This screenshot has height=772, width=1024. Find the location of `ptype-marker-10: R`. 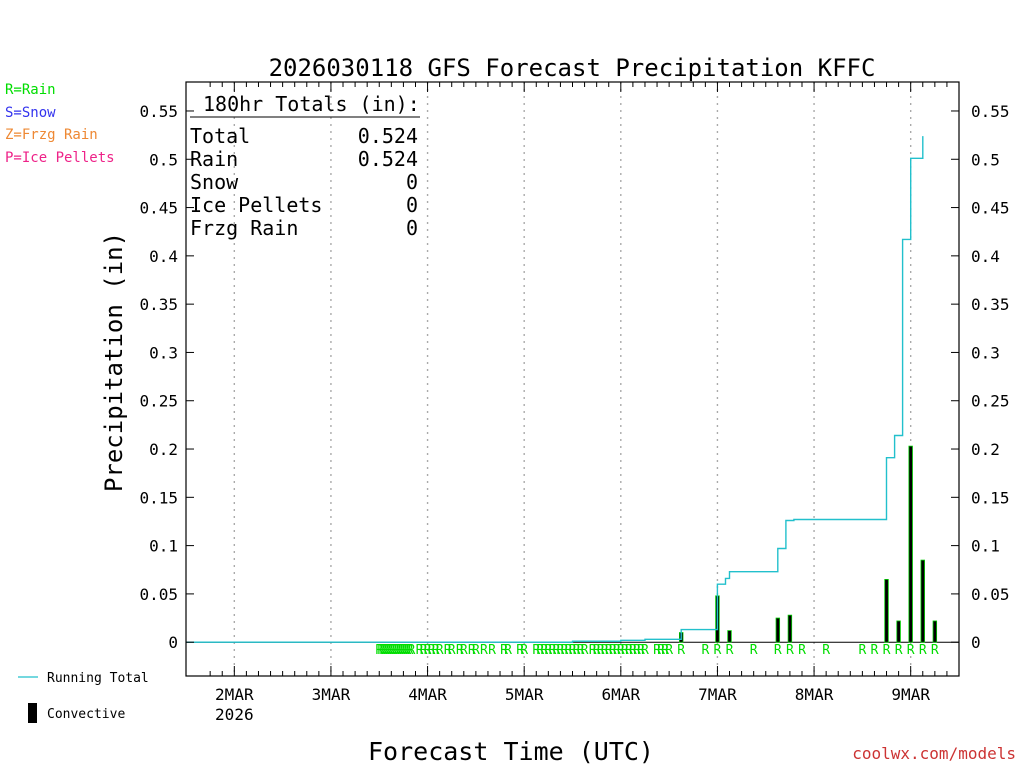

ptype-marker-10: R is located at coordinates (399, 650).